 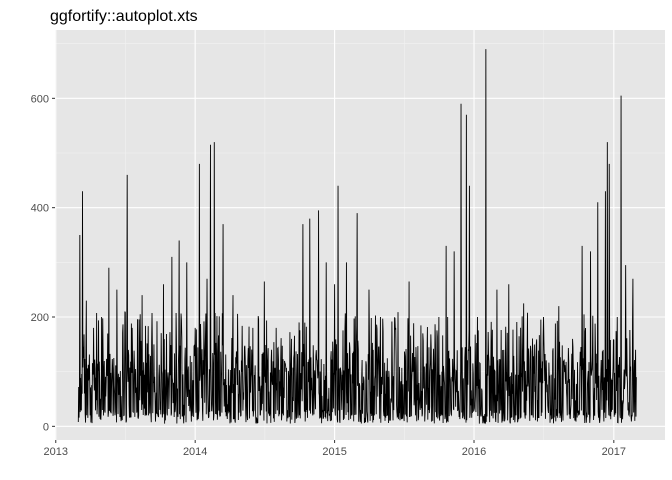 I want to click on x-tick-label: 2013, so click(x=56, y=452).